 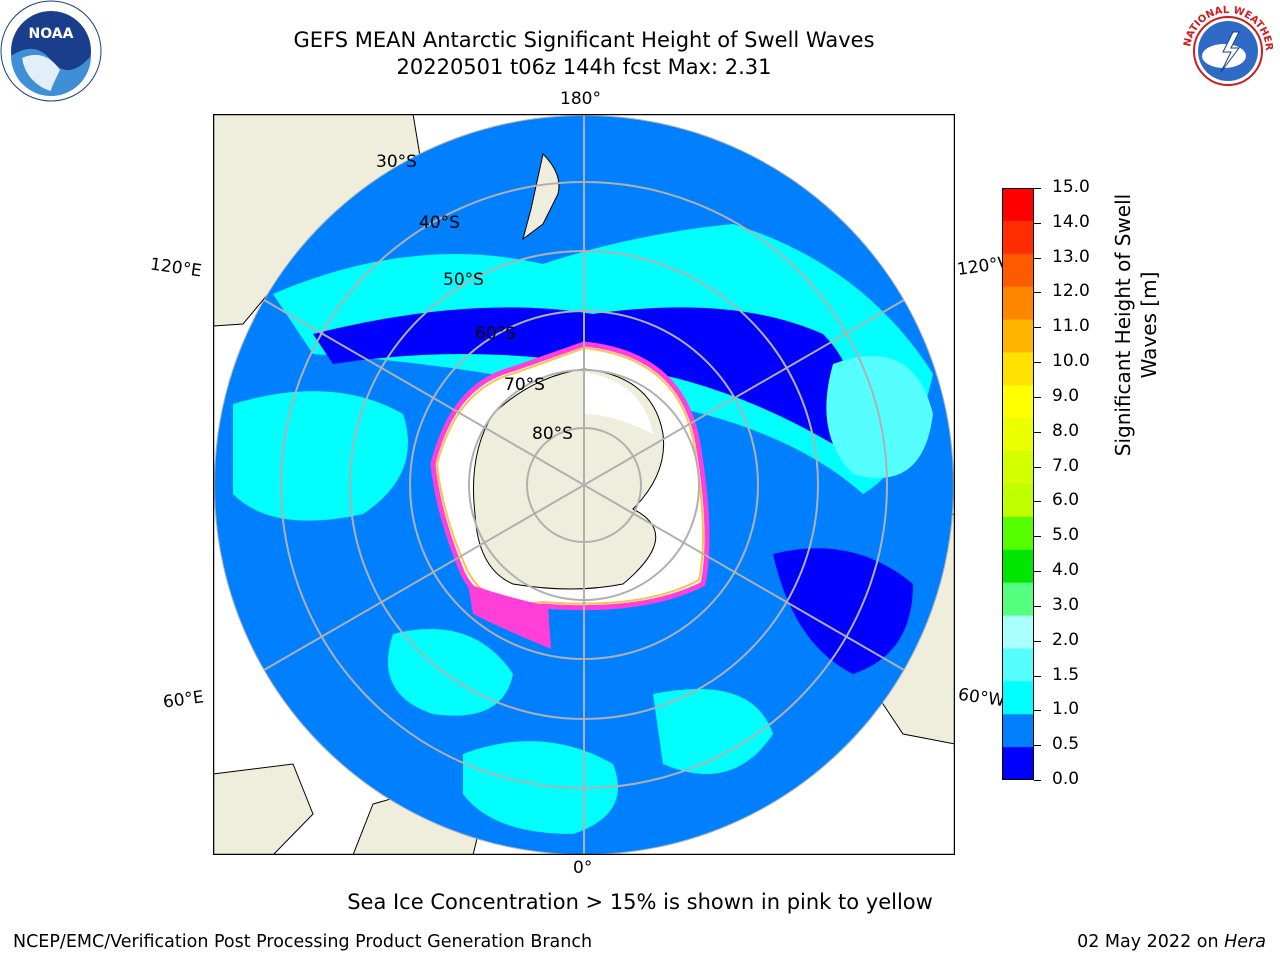 I want to click on colorbar-tick-label: 14.0, so click(x=1071, y=221).